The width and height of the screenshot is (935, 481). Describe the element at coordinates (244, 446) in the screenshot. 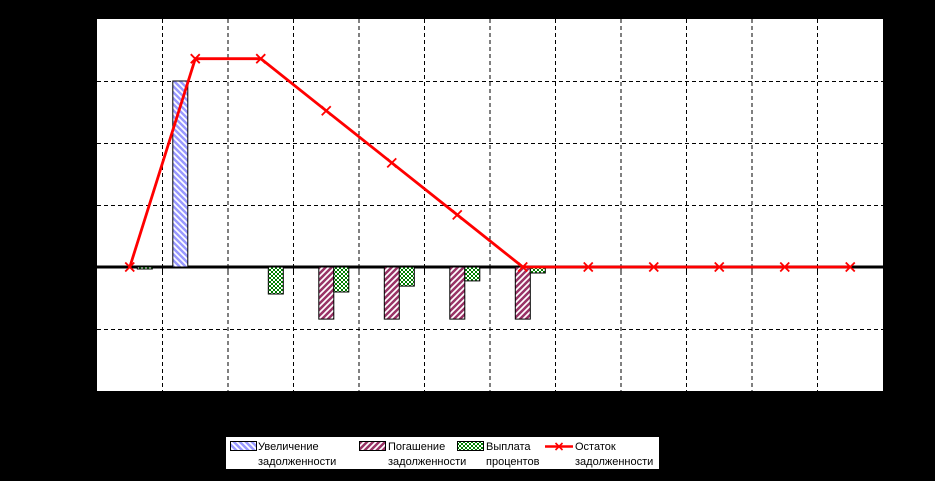

I see `increase-debt-swatch-icon` at that location.